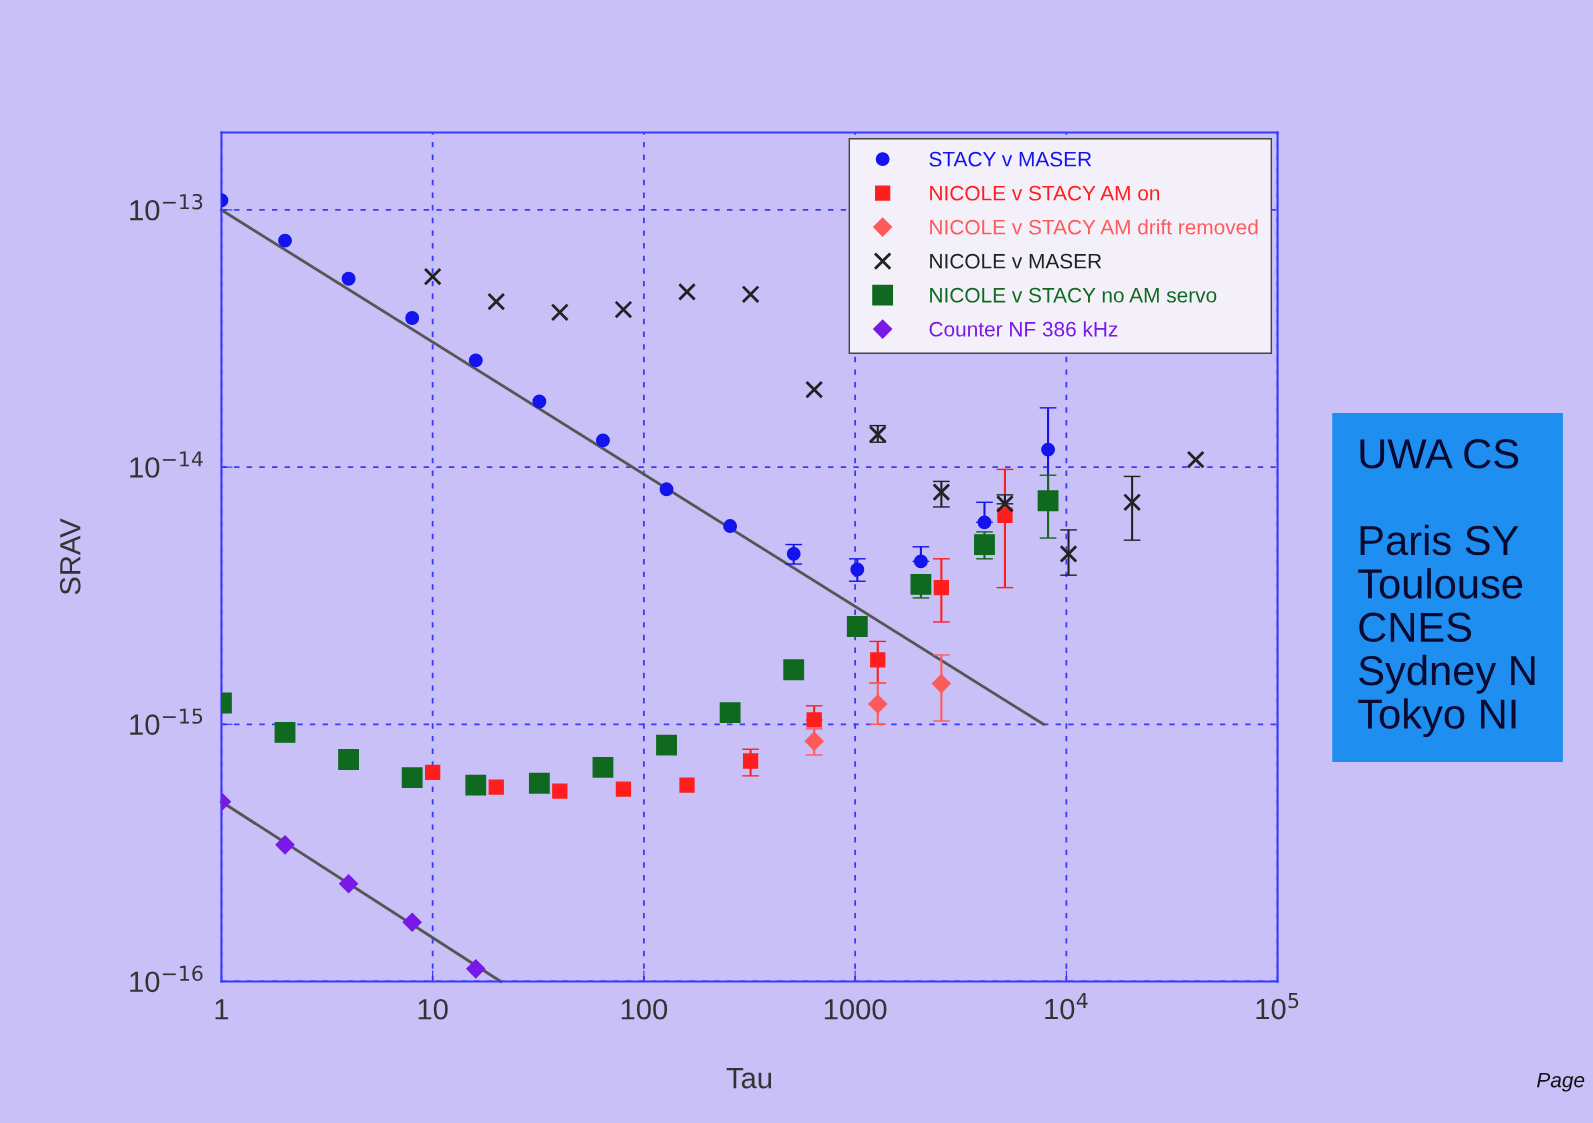  Describe the element at coordinates (1561, 1082) in the screenshot. I see `text: Page` at that location.